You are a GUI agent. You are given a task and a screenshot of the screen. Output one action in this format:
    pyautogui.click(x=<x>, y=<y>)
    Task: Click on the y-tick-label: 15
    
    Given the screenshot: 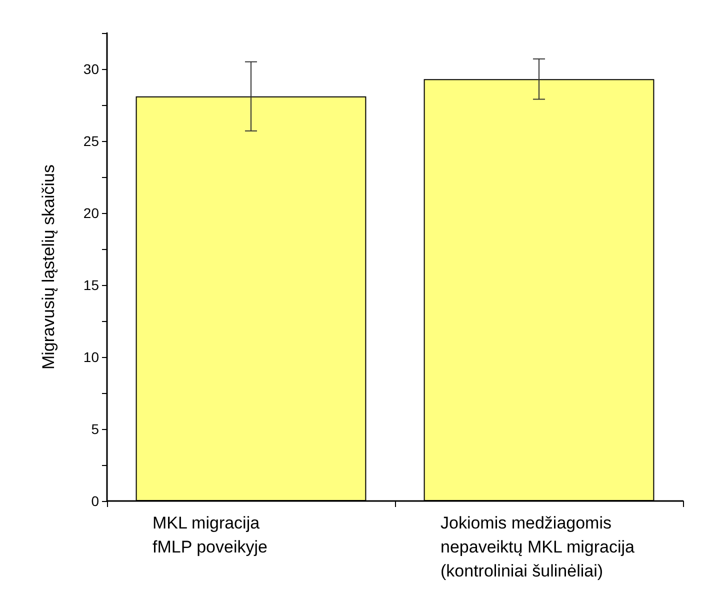 What is the action you would take?
    pyautogui.click(x=91, y=285)
    